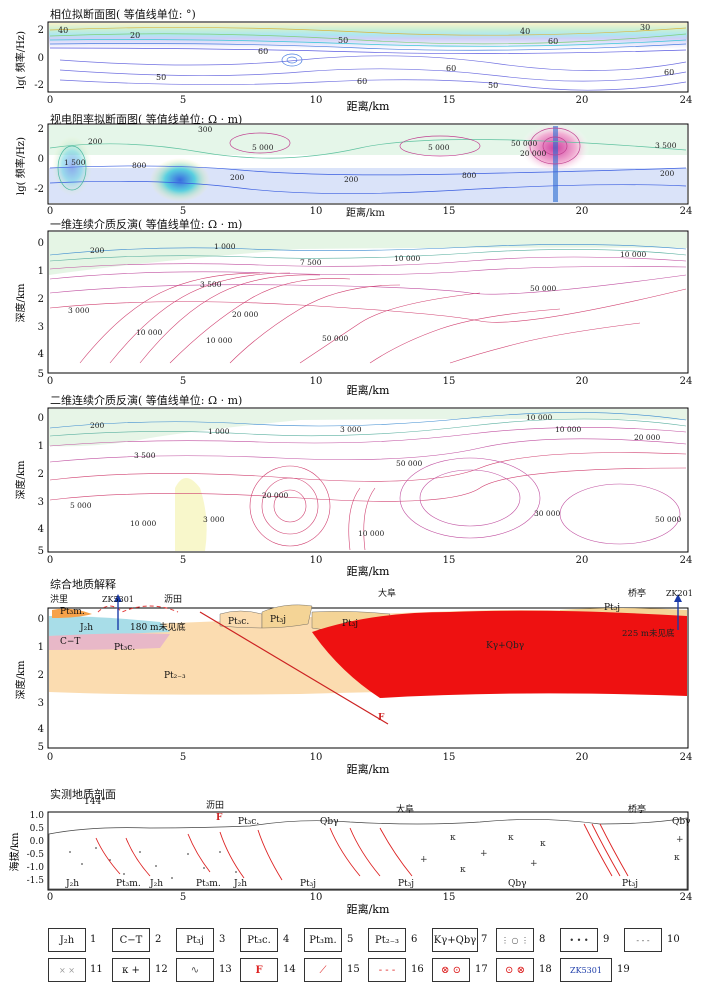 The height and width of the screenshot is (989, 712). Describe the element at coordinates (183, 560) in the screenshot. I see `inv2d-xtick: 5` at that location.